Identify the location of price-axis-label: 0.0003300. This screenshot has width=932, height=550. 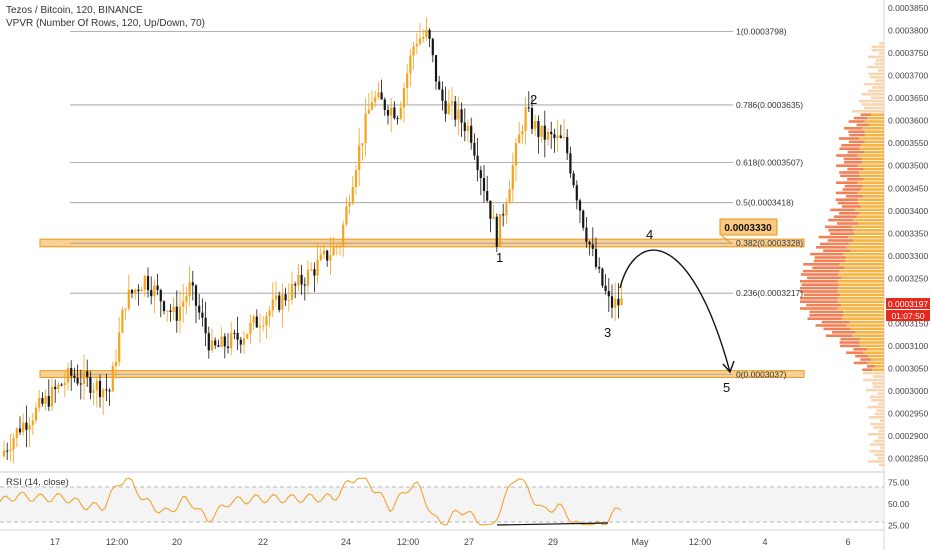
(908, 256).